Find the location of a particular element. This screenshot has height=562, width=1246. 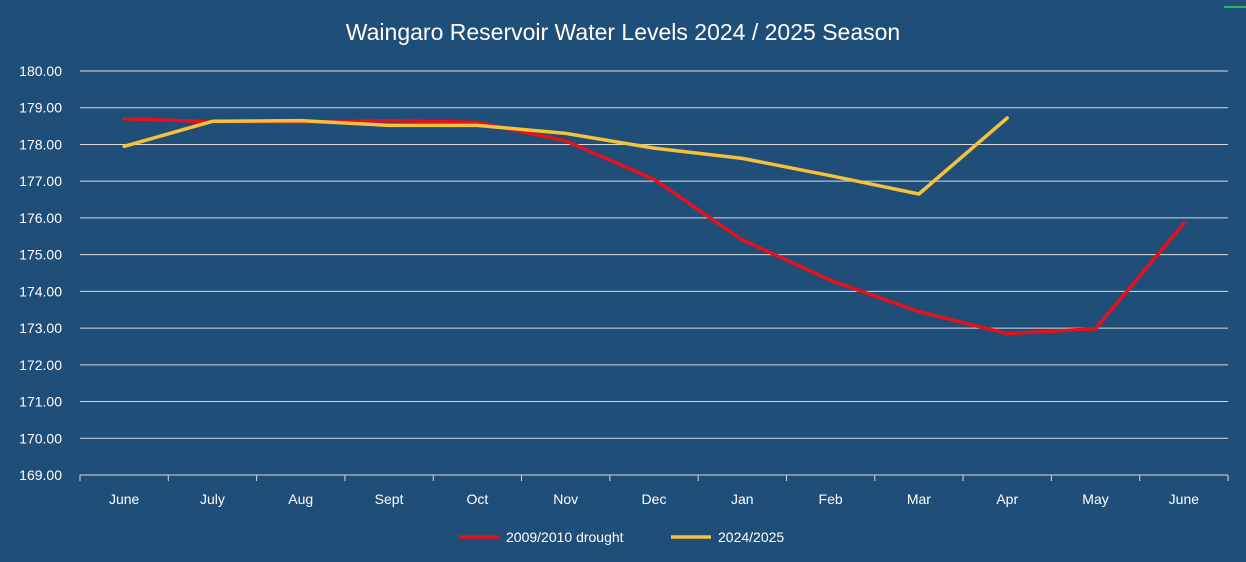

x-tick-label: May is located at coordinates (1095, 499).